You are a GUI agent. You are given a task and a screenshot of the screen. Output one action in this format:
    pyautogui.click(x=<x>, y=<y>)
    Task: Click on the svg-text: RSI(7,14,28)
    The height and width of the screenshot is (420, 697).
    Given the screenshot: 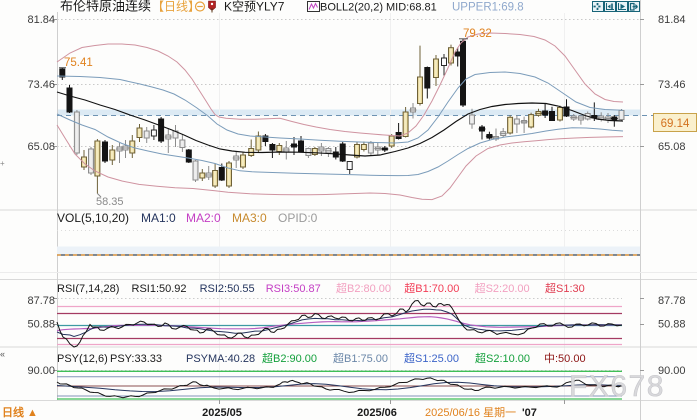 What is the action you would take?
    pyautogui.click(x=88, y=289)
    